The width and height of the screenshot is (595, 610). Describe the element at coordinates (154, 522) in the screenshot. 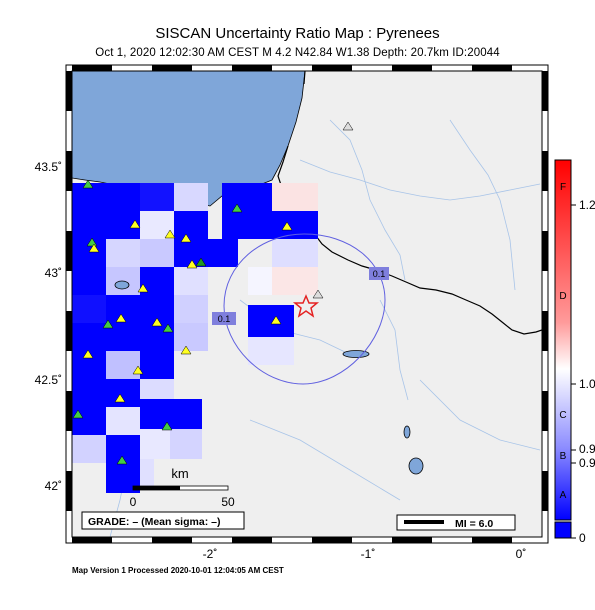

I see `svg-text: GRADE: – (Mean sigma: –)` at that location.